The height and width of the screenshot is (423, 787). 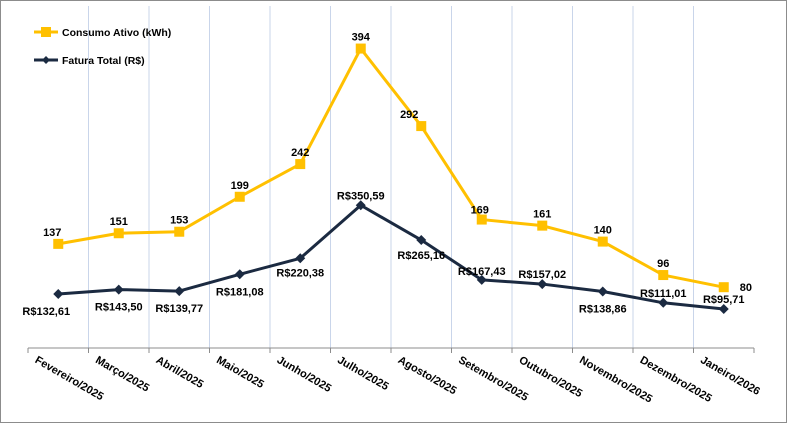 I want to click on x-tick-label: Julho/2025, so click(x=362, y=373).